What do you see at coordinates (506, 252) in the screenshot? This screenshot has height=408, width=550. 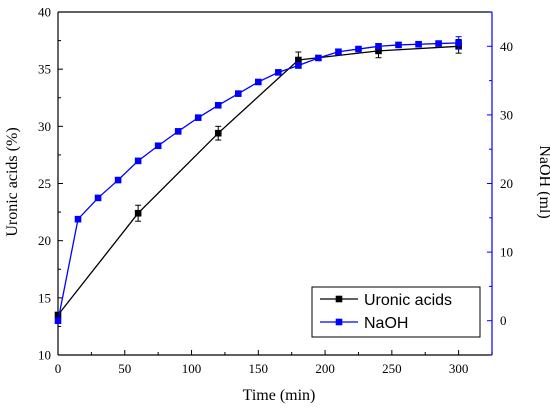 I see `y2-tick-label: 10` at bounding box center [506, 252].